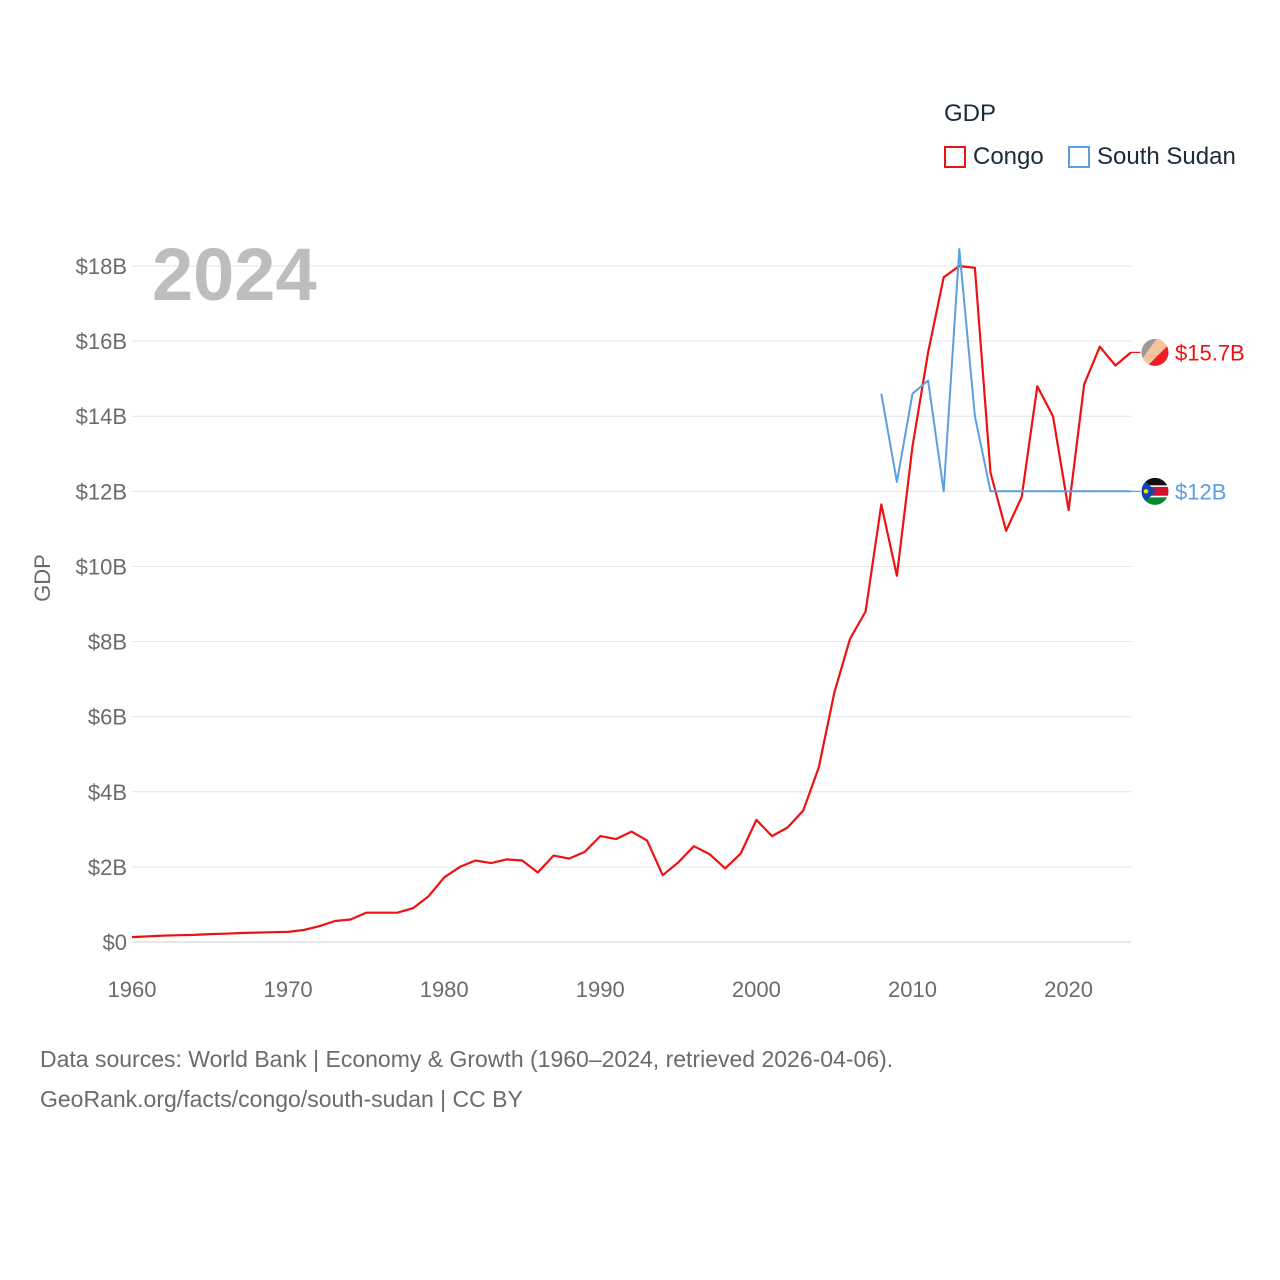  What do you see at coordinates (234, 274) in the screenshot?
I see `year-watermark: 2024` at bounding box center [234, 274].